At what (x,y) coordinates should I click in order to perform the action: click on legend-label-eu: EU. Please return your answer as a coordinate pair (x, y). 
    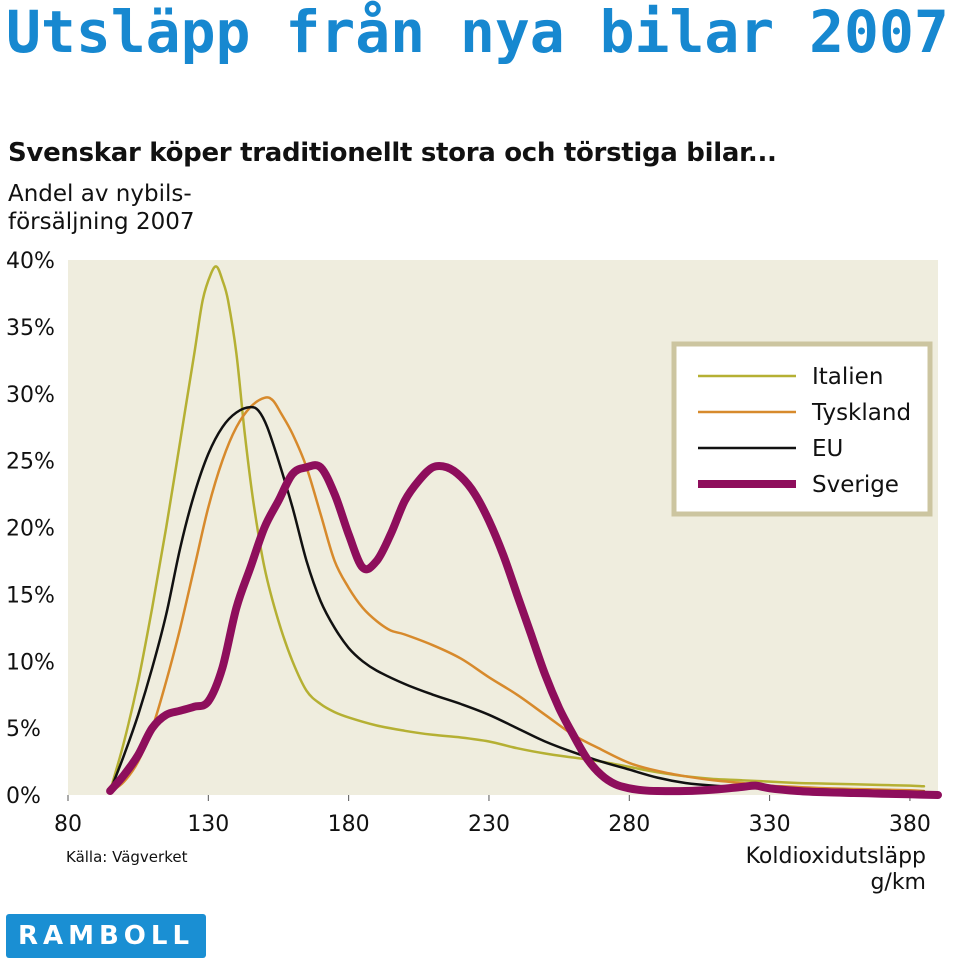
    Looking at the image, I should click on (827, 449).